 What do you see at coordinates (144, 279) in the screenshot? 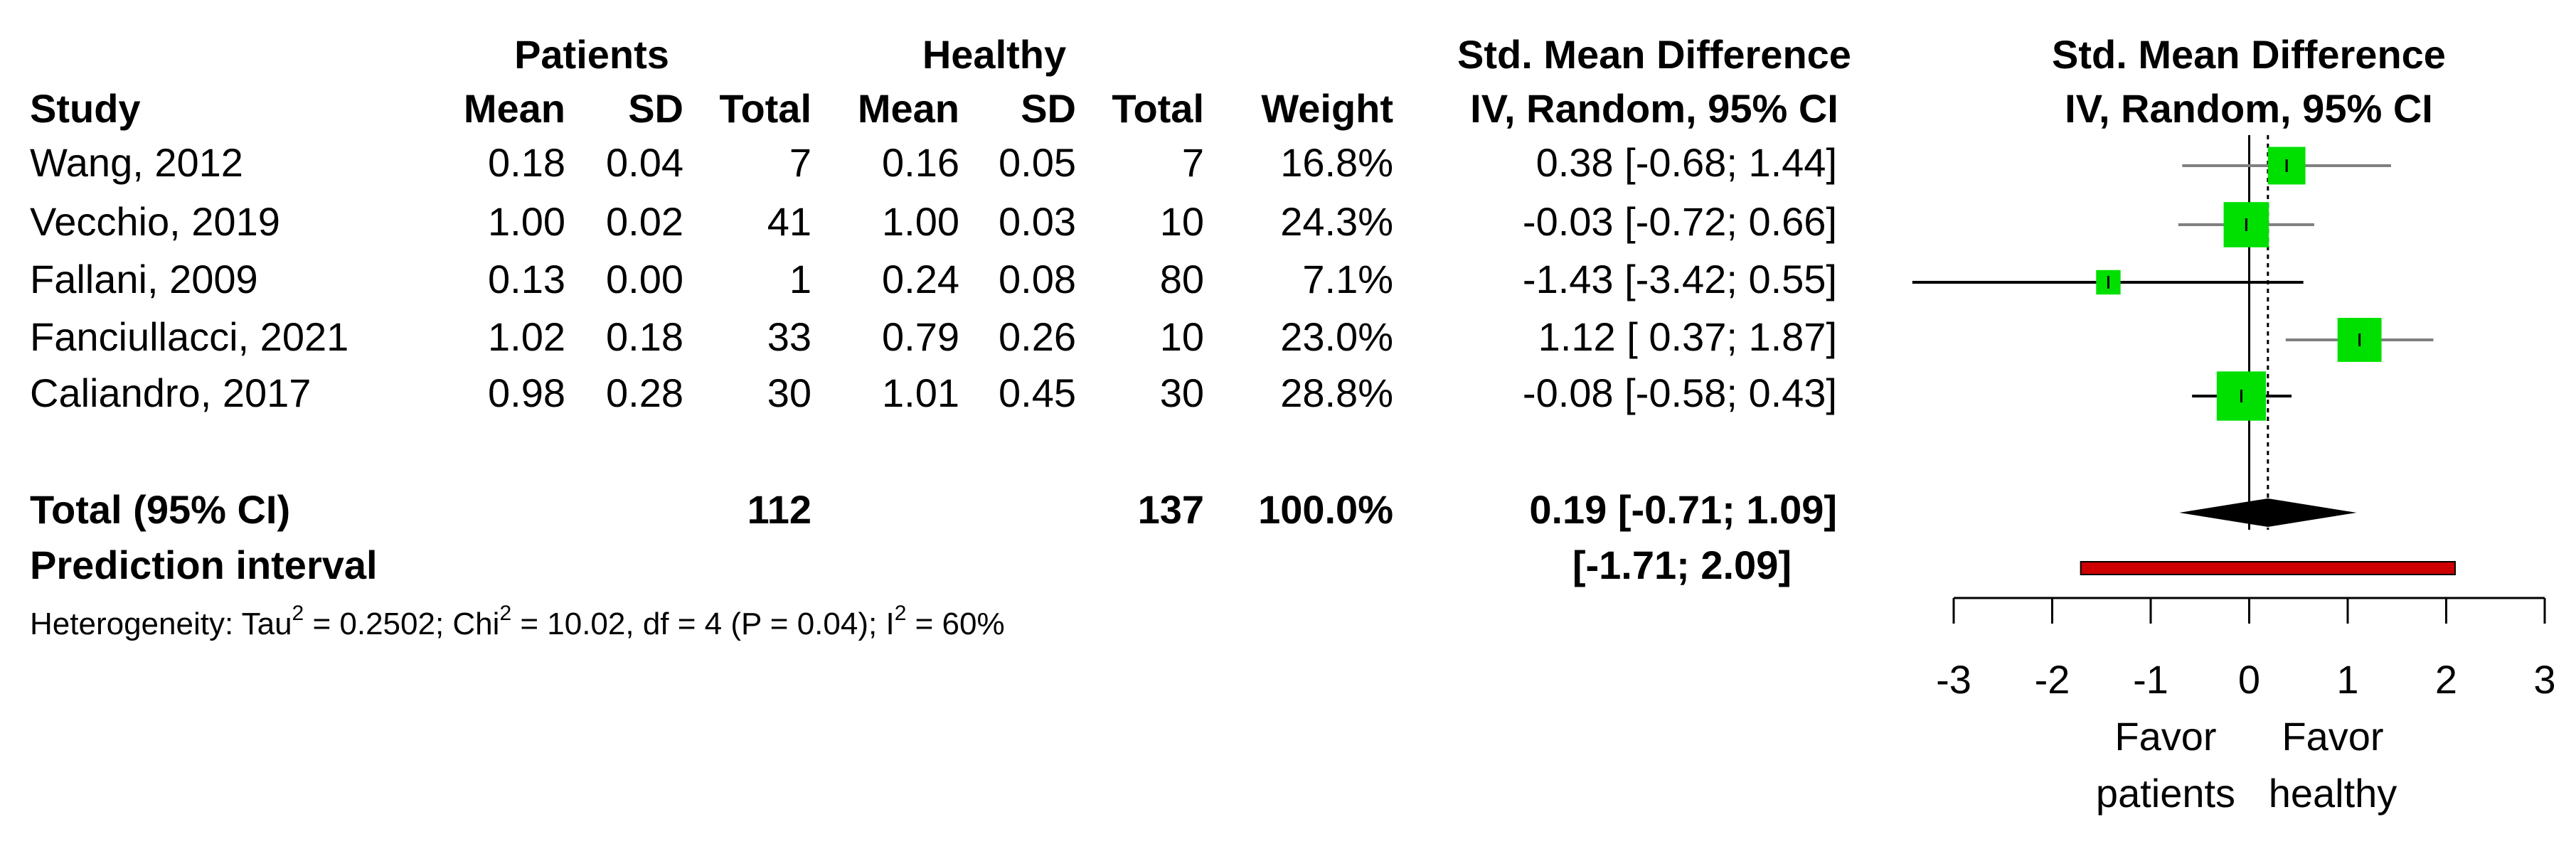
I see `study-name: Fallani, 2009` at bounding box center [144, 279].